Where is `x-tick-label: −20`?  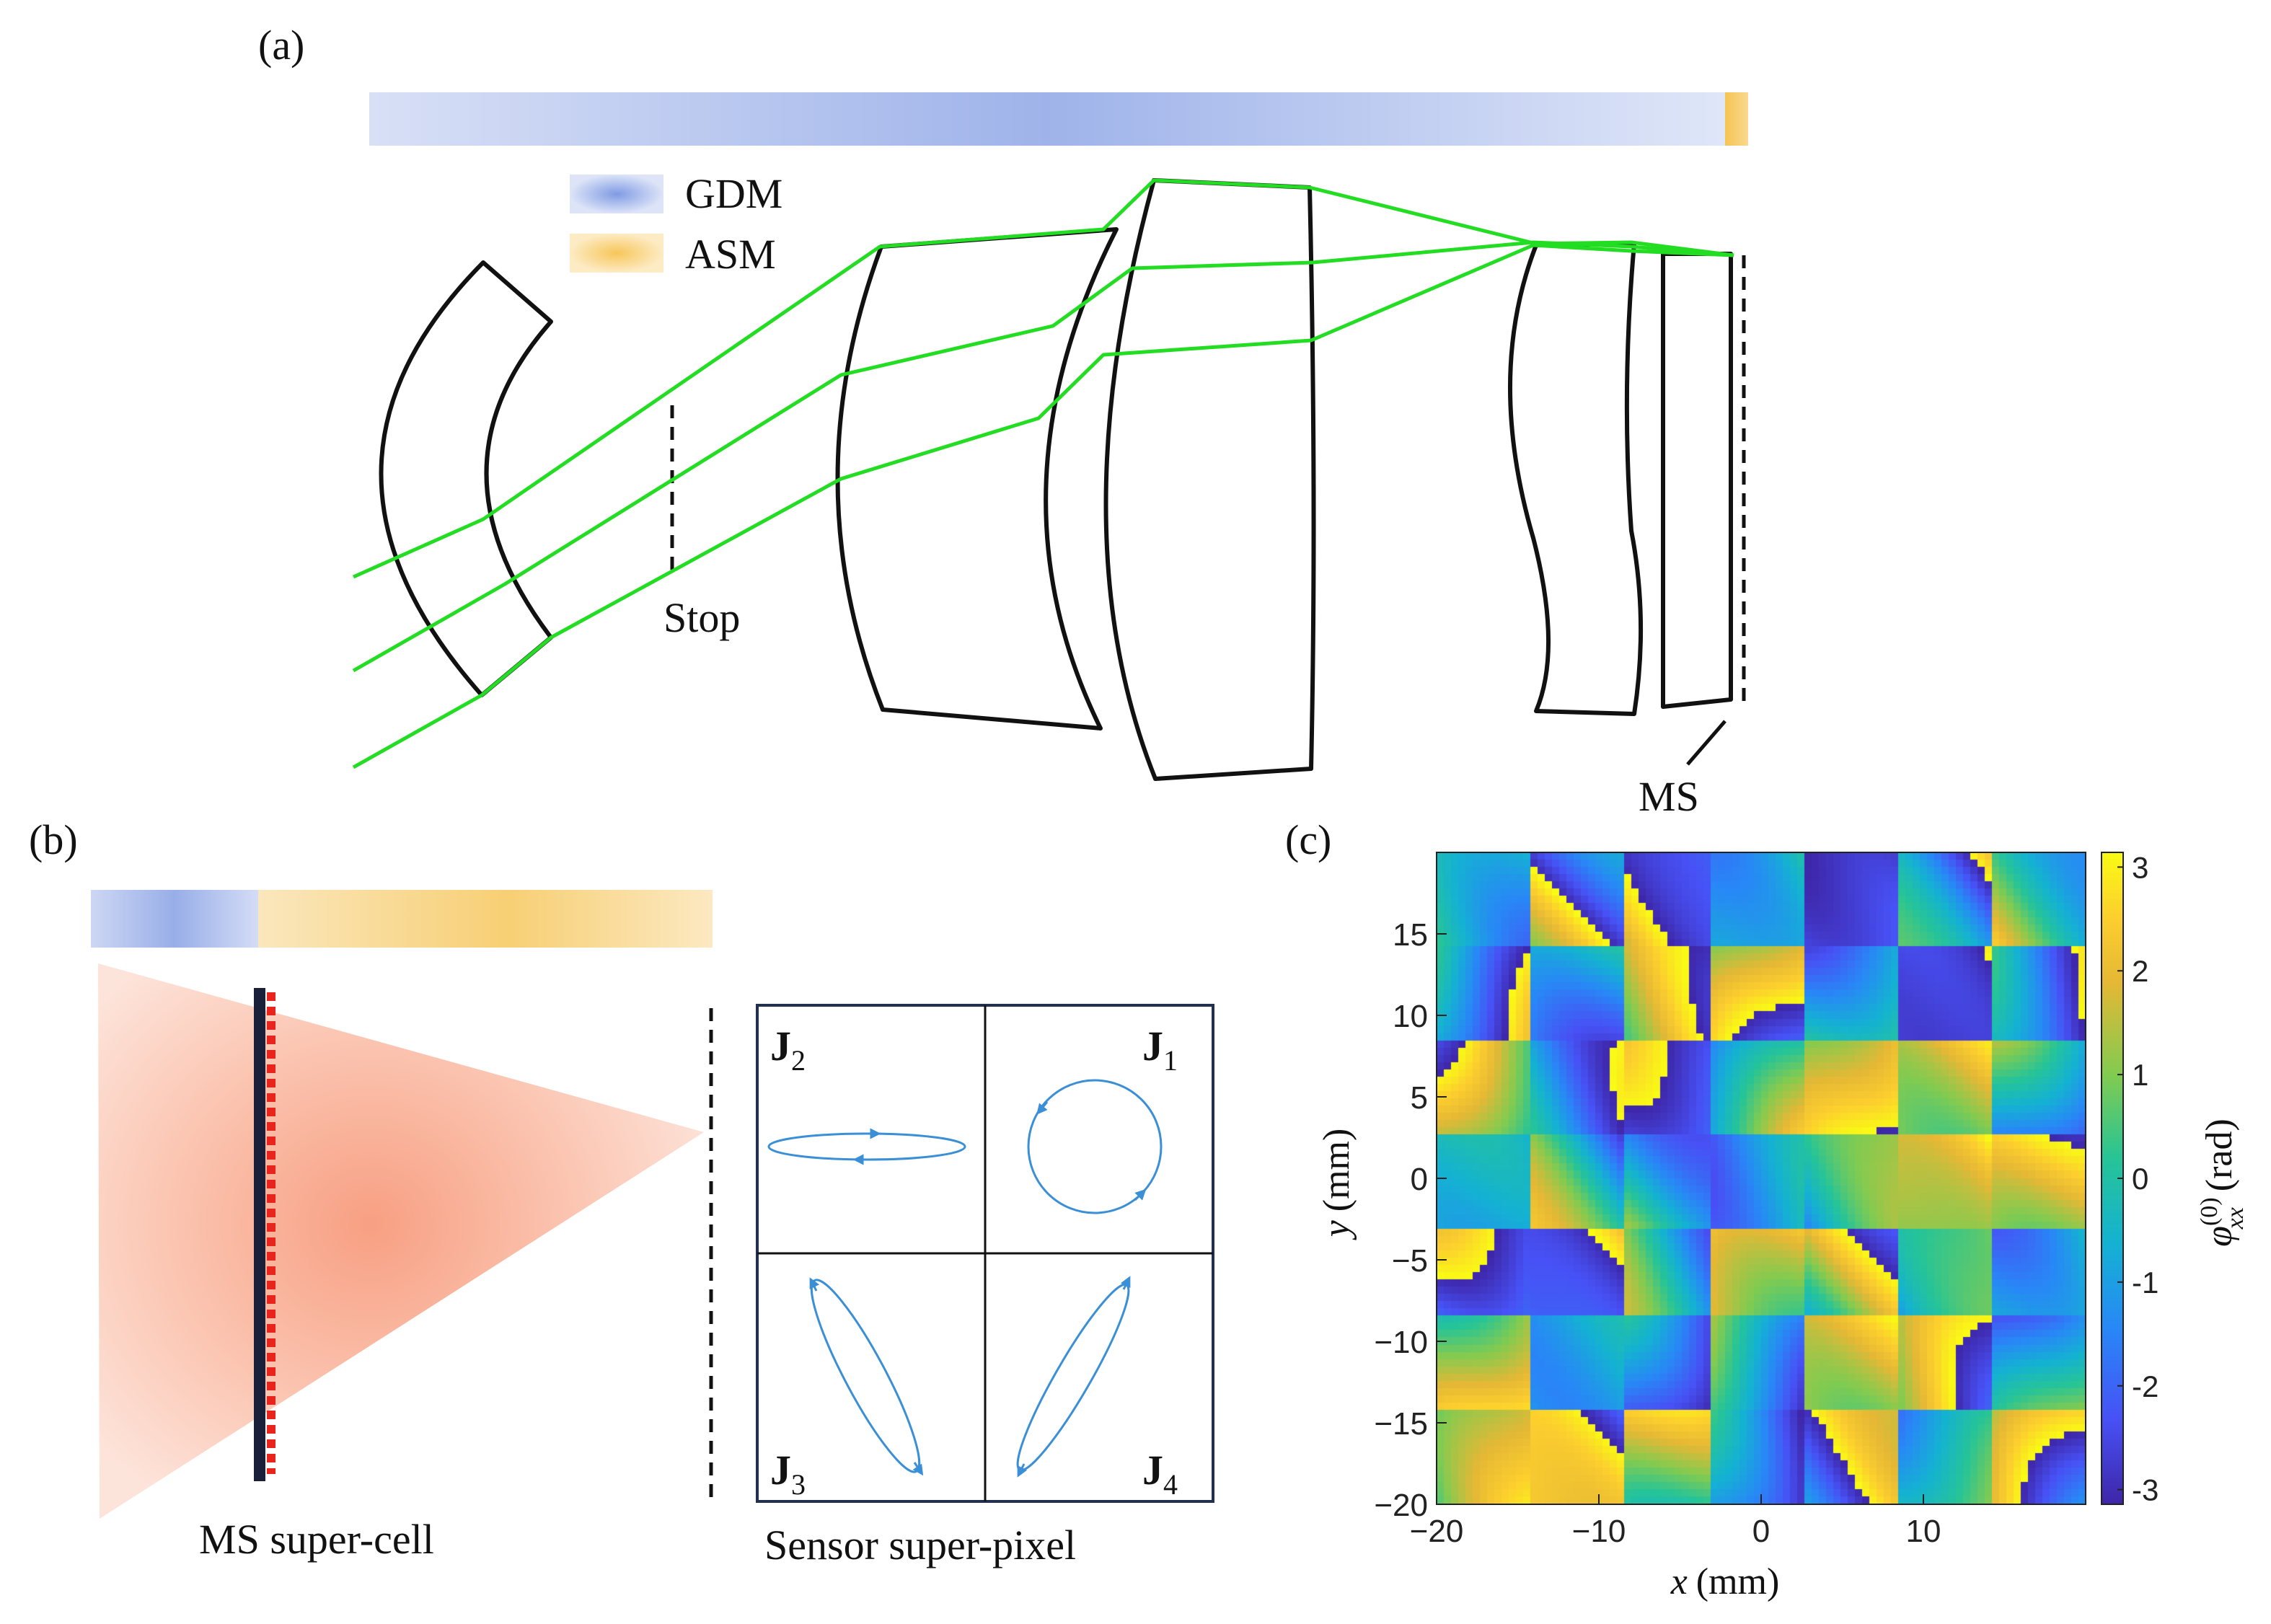 x-tick-label: −20 is located at coordinates (1437, 1532).